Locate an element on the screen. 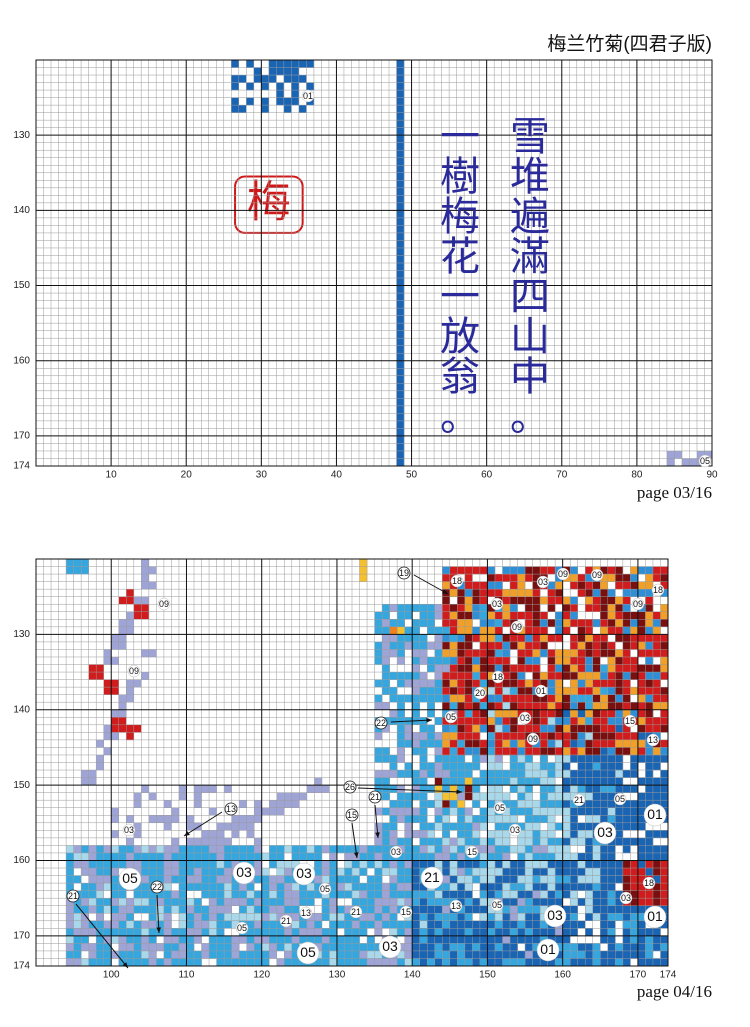 The width and height of the screenshot is (750, 1027). y-tick-label: 170 is located at coordinates (21, 935).